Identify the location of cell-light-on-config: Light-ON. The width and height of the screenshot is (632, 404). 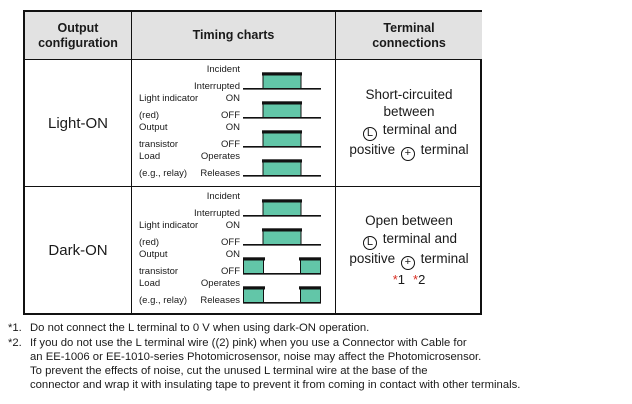
(78, 123).